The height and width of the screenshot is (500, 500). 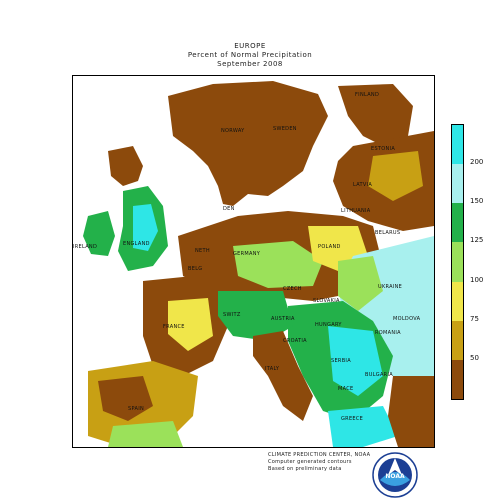 What do you see at coordinates (202, 251) in the screenshot?
I see `label-netherlands: NETH` at bounding box center [202, 251].